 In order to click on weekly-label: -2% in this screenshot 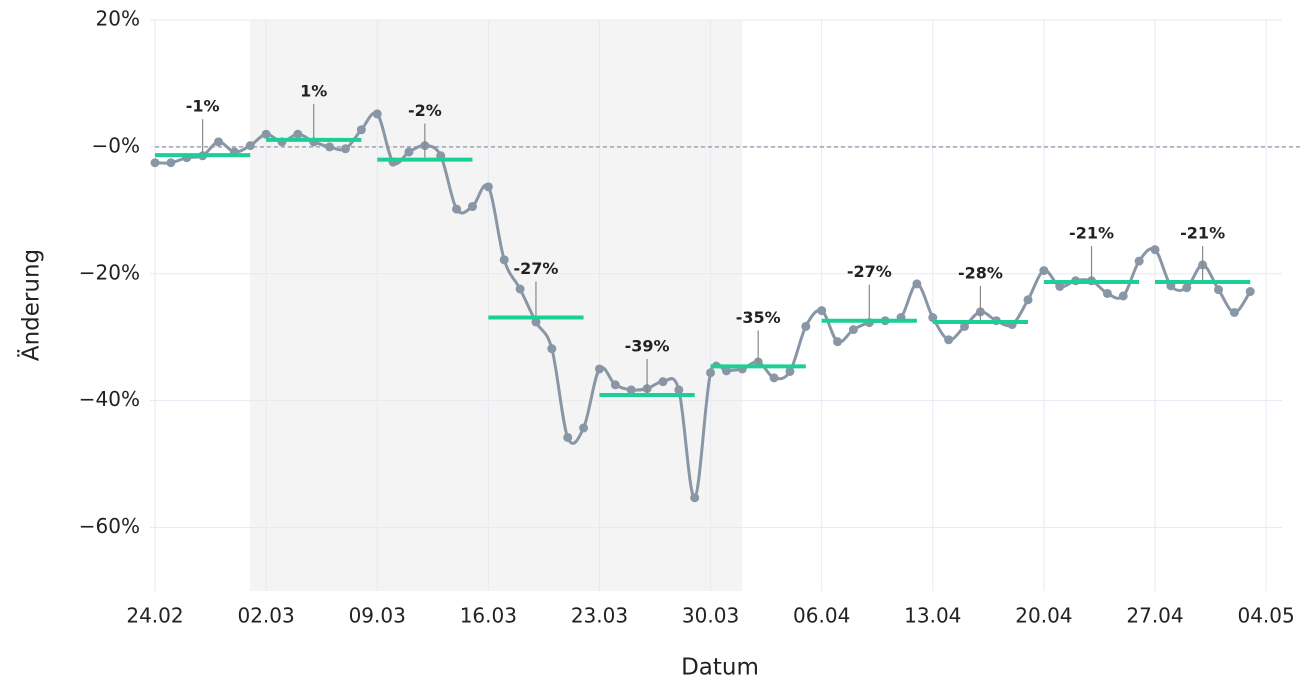, I will do `click(425, 110)`.